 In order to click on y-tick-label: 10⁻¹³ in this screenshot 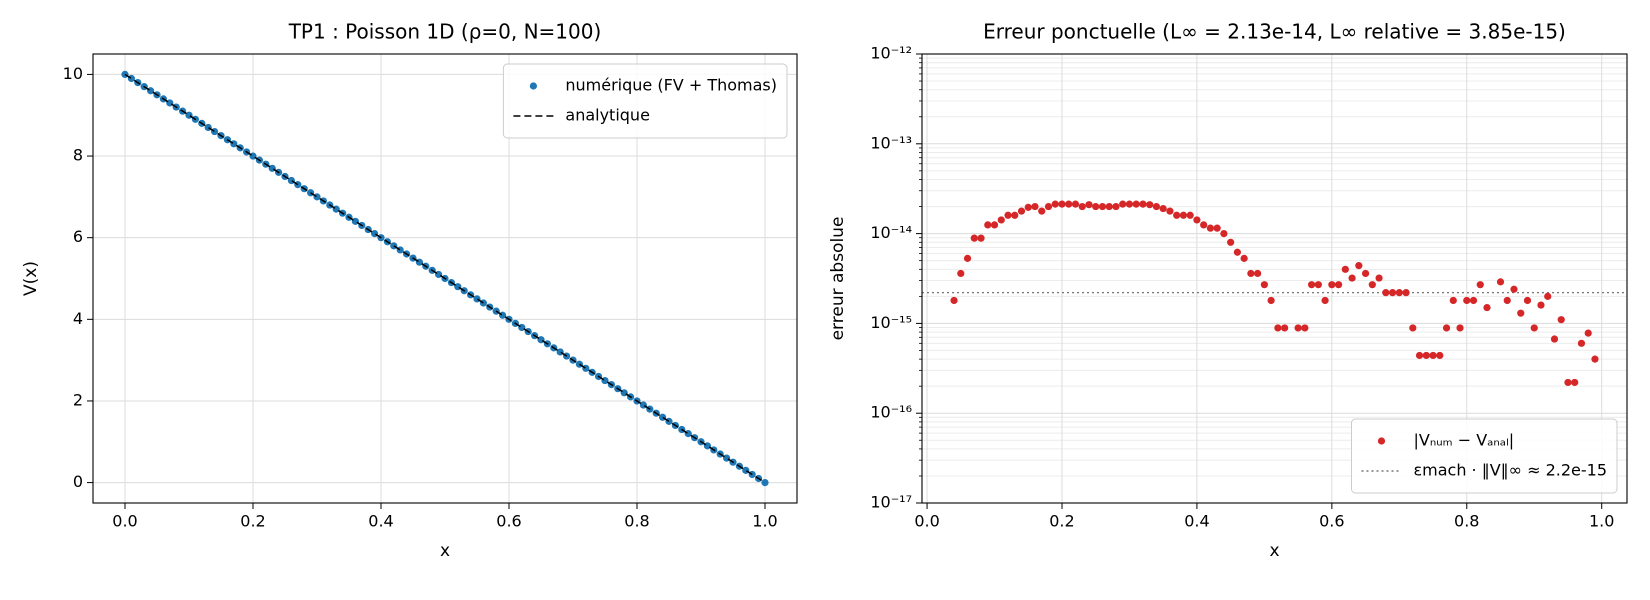, I will do `click(891, 142)`.